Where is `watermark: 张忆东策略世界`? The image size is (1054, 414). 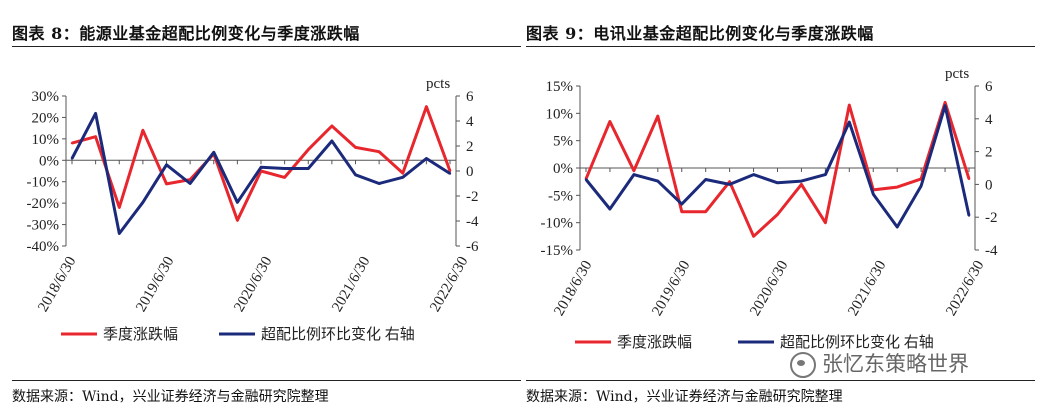 watermark: 张忆东策略世界 is located at coordinates (879, 363).